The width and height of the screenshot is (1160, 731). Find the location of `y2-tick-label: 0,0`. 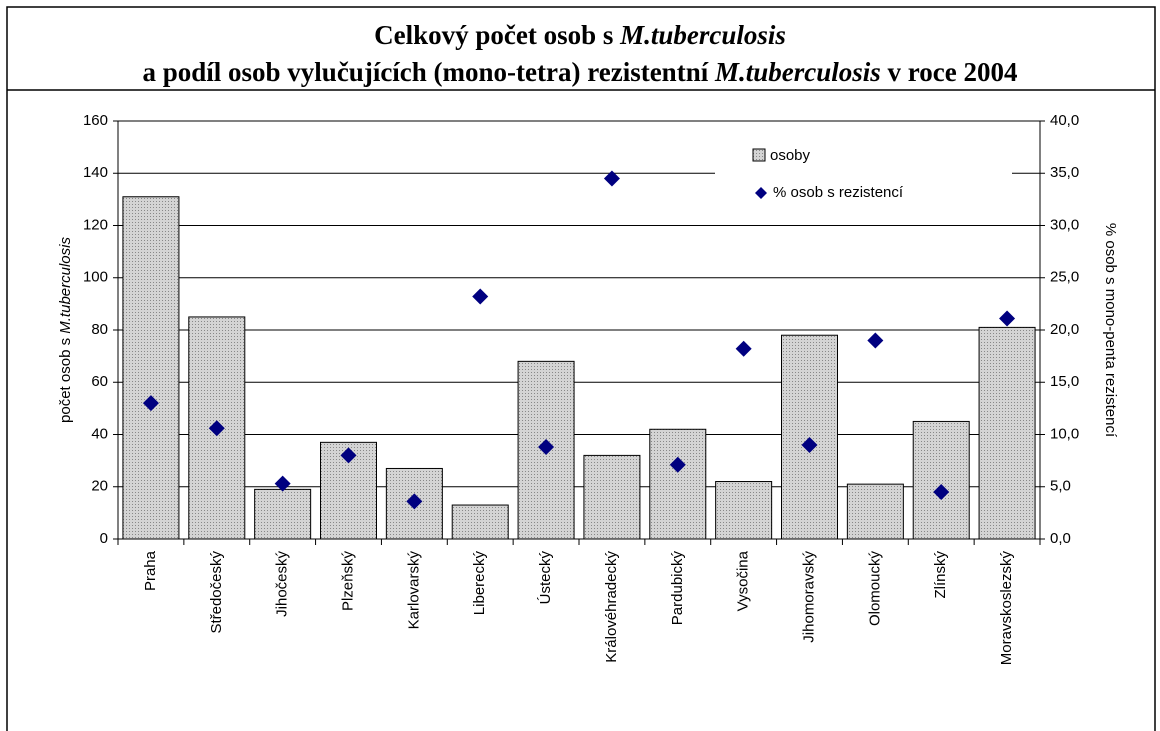

y2-tick-label: 0,0 is located at coordinates (1060, 538).